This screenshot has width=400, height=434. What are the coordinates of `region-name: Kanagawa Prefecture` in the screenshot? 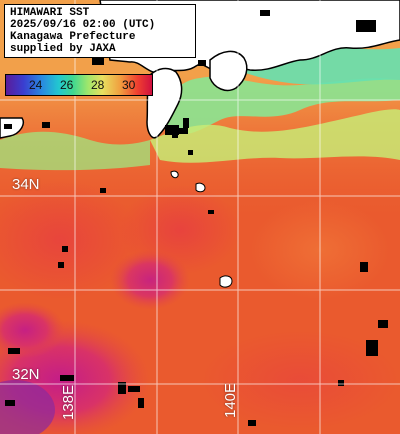 It's located at (73, 37).